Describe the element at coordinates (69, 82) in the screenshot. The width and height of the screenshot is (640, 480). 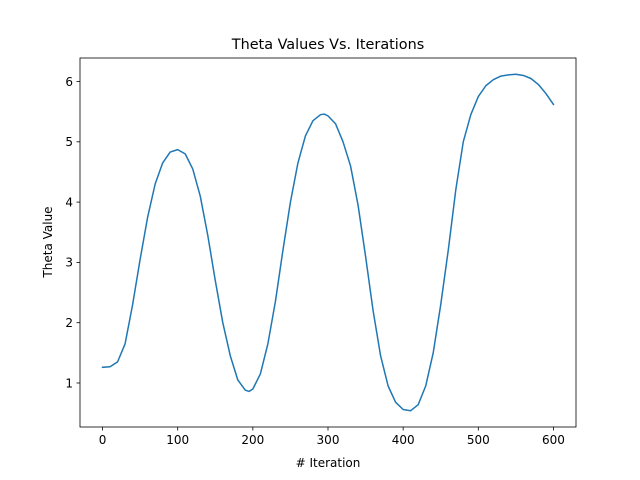
I see `y-tick-label: 6` at that location.